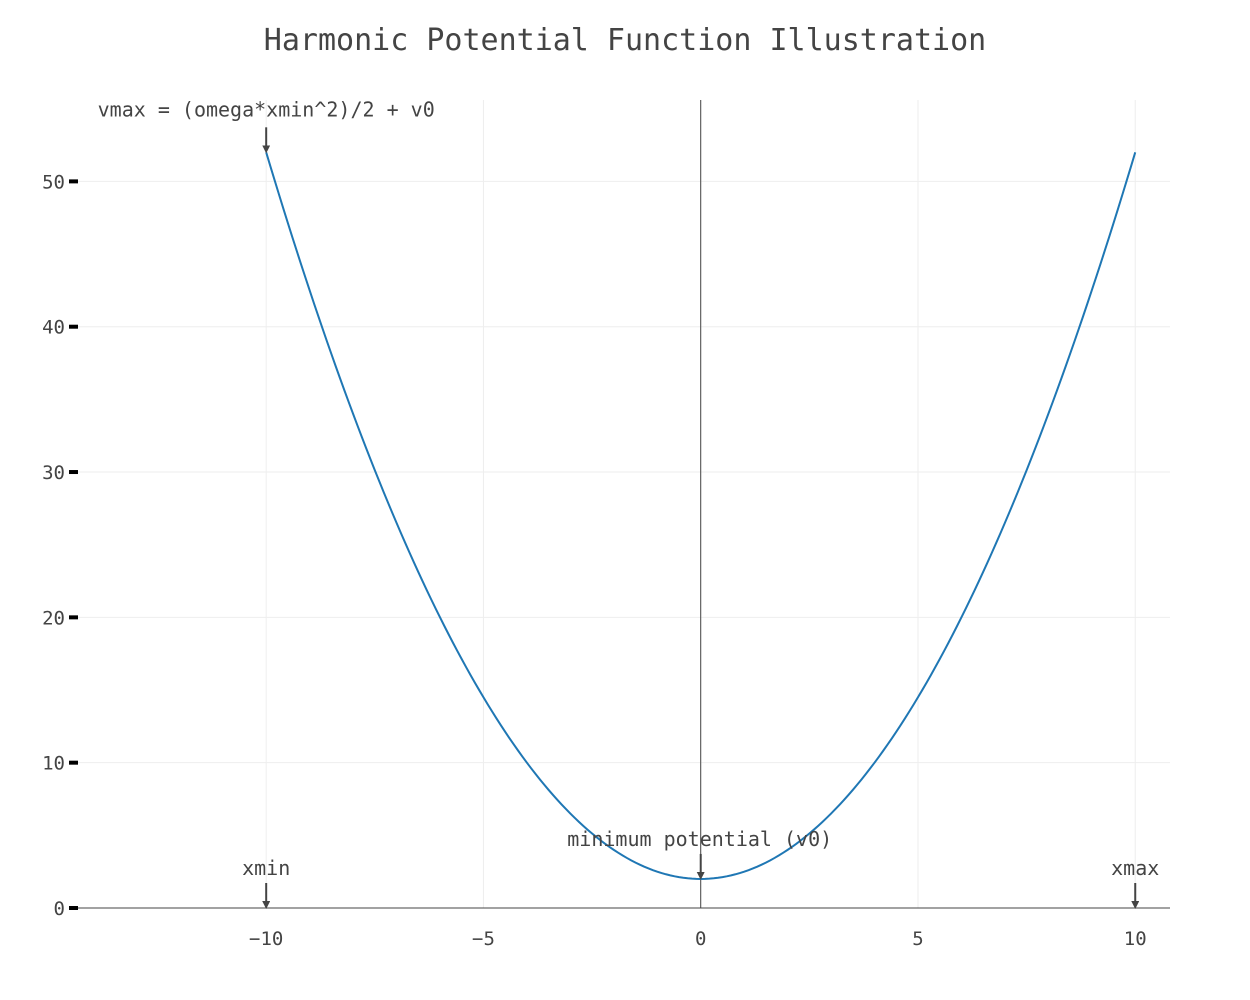 The height and width of the screenshot is (1000, 1250). I want to click on x-tick-label: 10, so click(1135, 939).